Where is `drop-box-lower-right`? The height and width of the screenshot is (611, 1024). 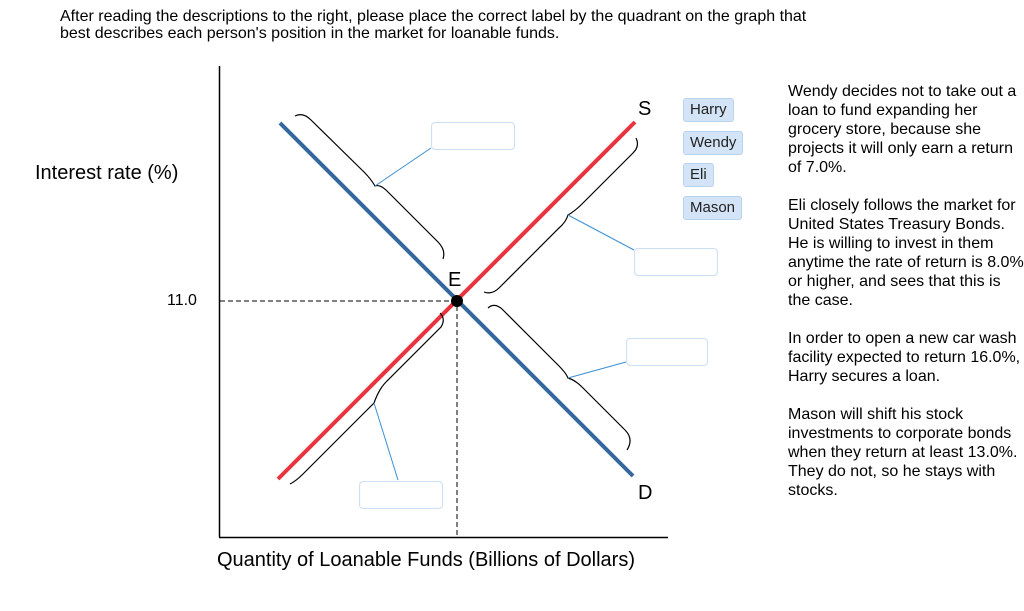
drop-box-lower-right is located at coordinates (667, 352).